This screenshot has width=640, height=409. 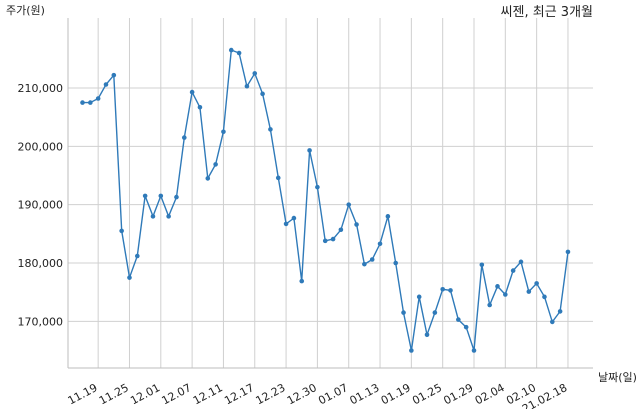 I want to click on x-tick-label: 11.25, so click(x=114, y=394).